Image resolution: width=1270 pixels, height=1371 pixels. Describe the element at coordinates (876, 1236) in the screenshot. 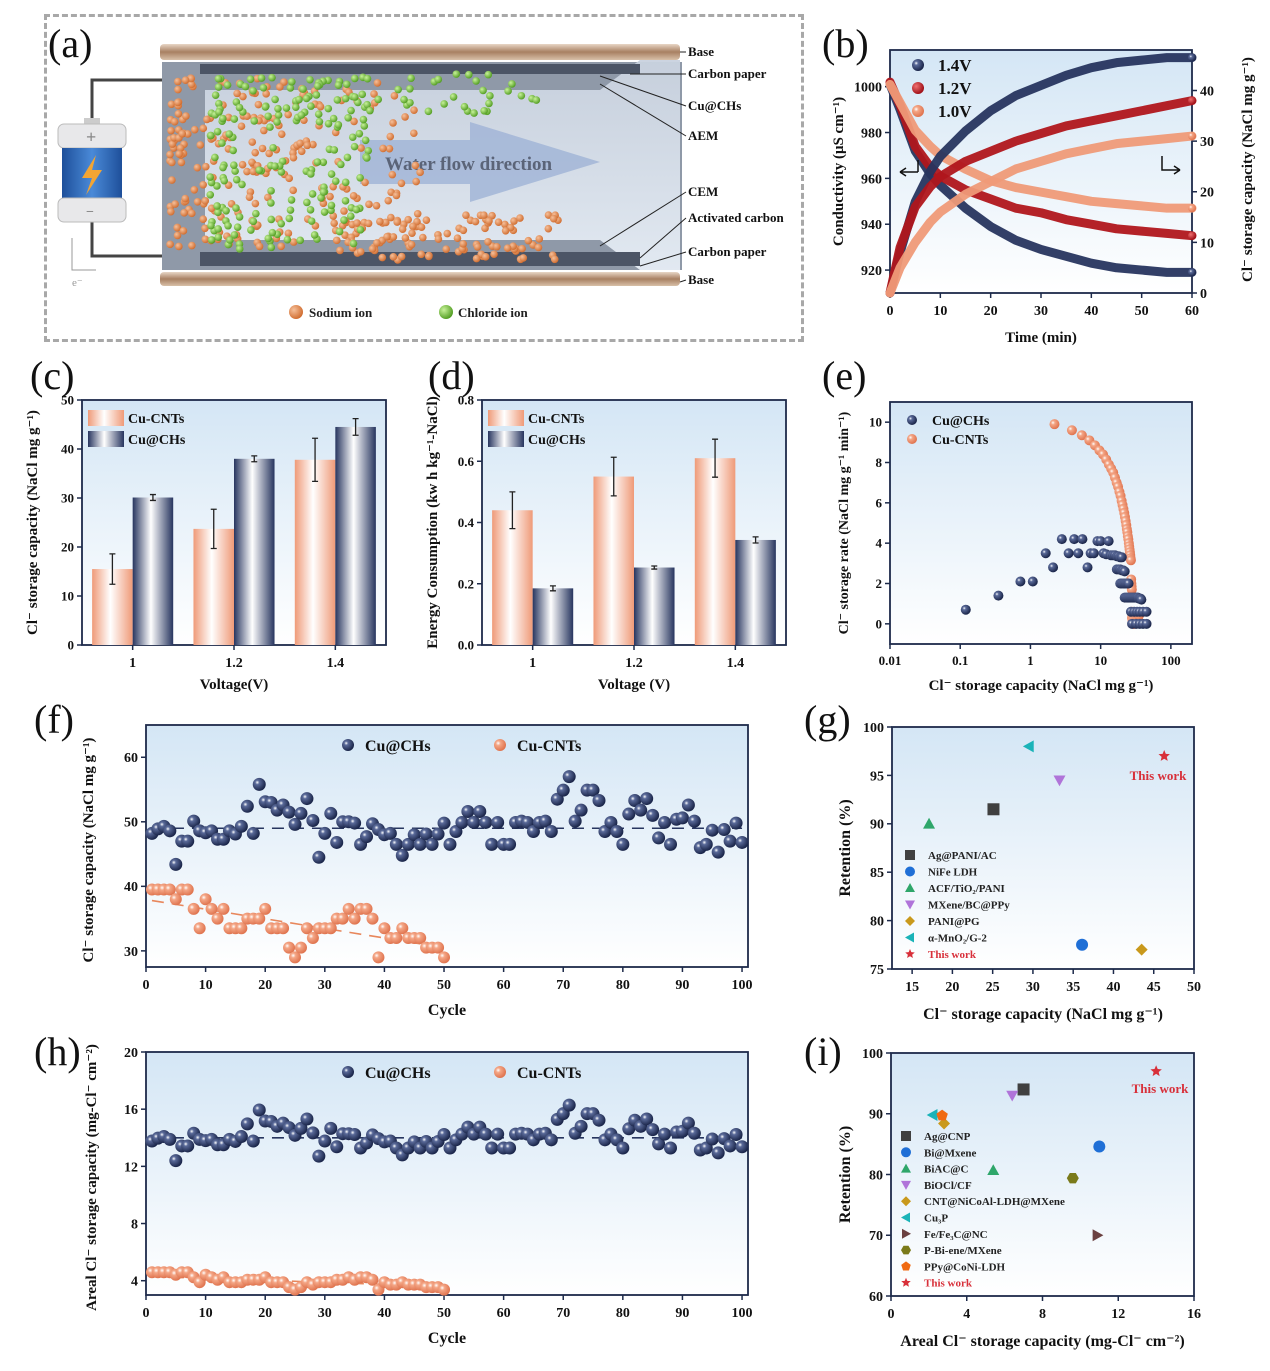

I see `y-tick-label: 70` at that location.